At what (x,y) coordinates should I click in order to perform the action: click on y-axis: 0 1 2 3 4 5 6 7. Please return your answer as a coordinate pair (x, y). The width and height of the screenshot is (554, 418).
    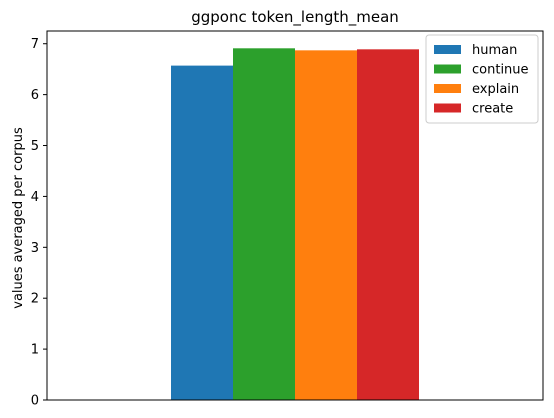
    Looking at the image, I should click on (39, 223).